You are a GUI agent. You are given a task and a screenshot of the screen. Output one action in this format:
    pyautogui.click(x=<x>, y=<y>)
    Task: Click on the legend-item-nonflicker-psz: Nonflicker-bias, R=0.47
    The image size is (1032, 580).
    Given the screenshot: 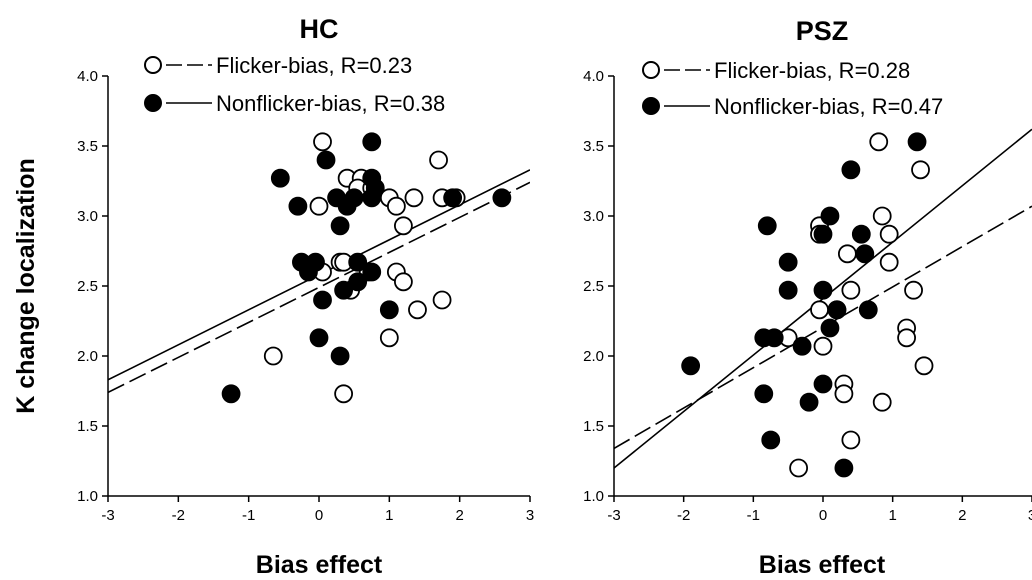 What is the action you would take?
    pyautogui.click(x=792, y=106)
    